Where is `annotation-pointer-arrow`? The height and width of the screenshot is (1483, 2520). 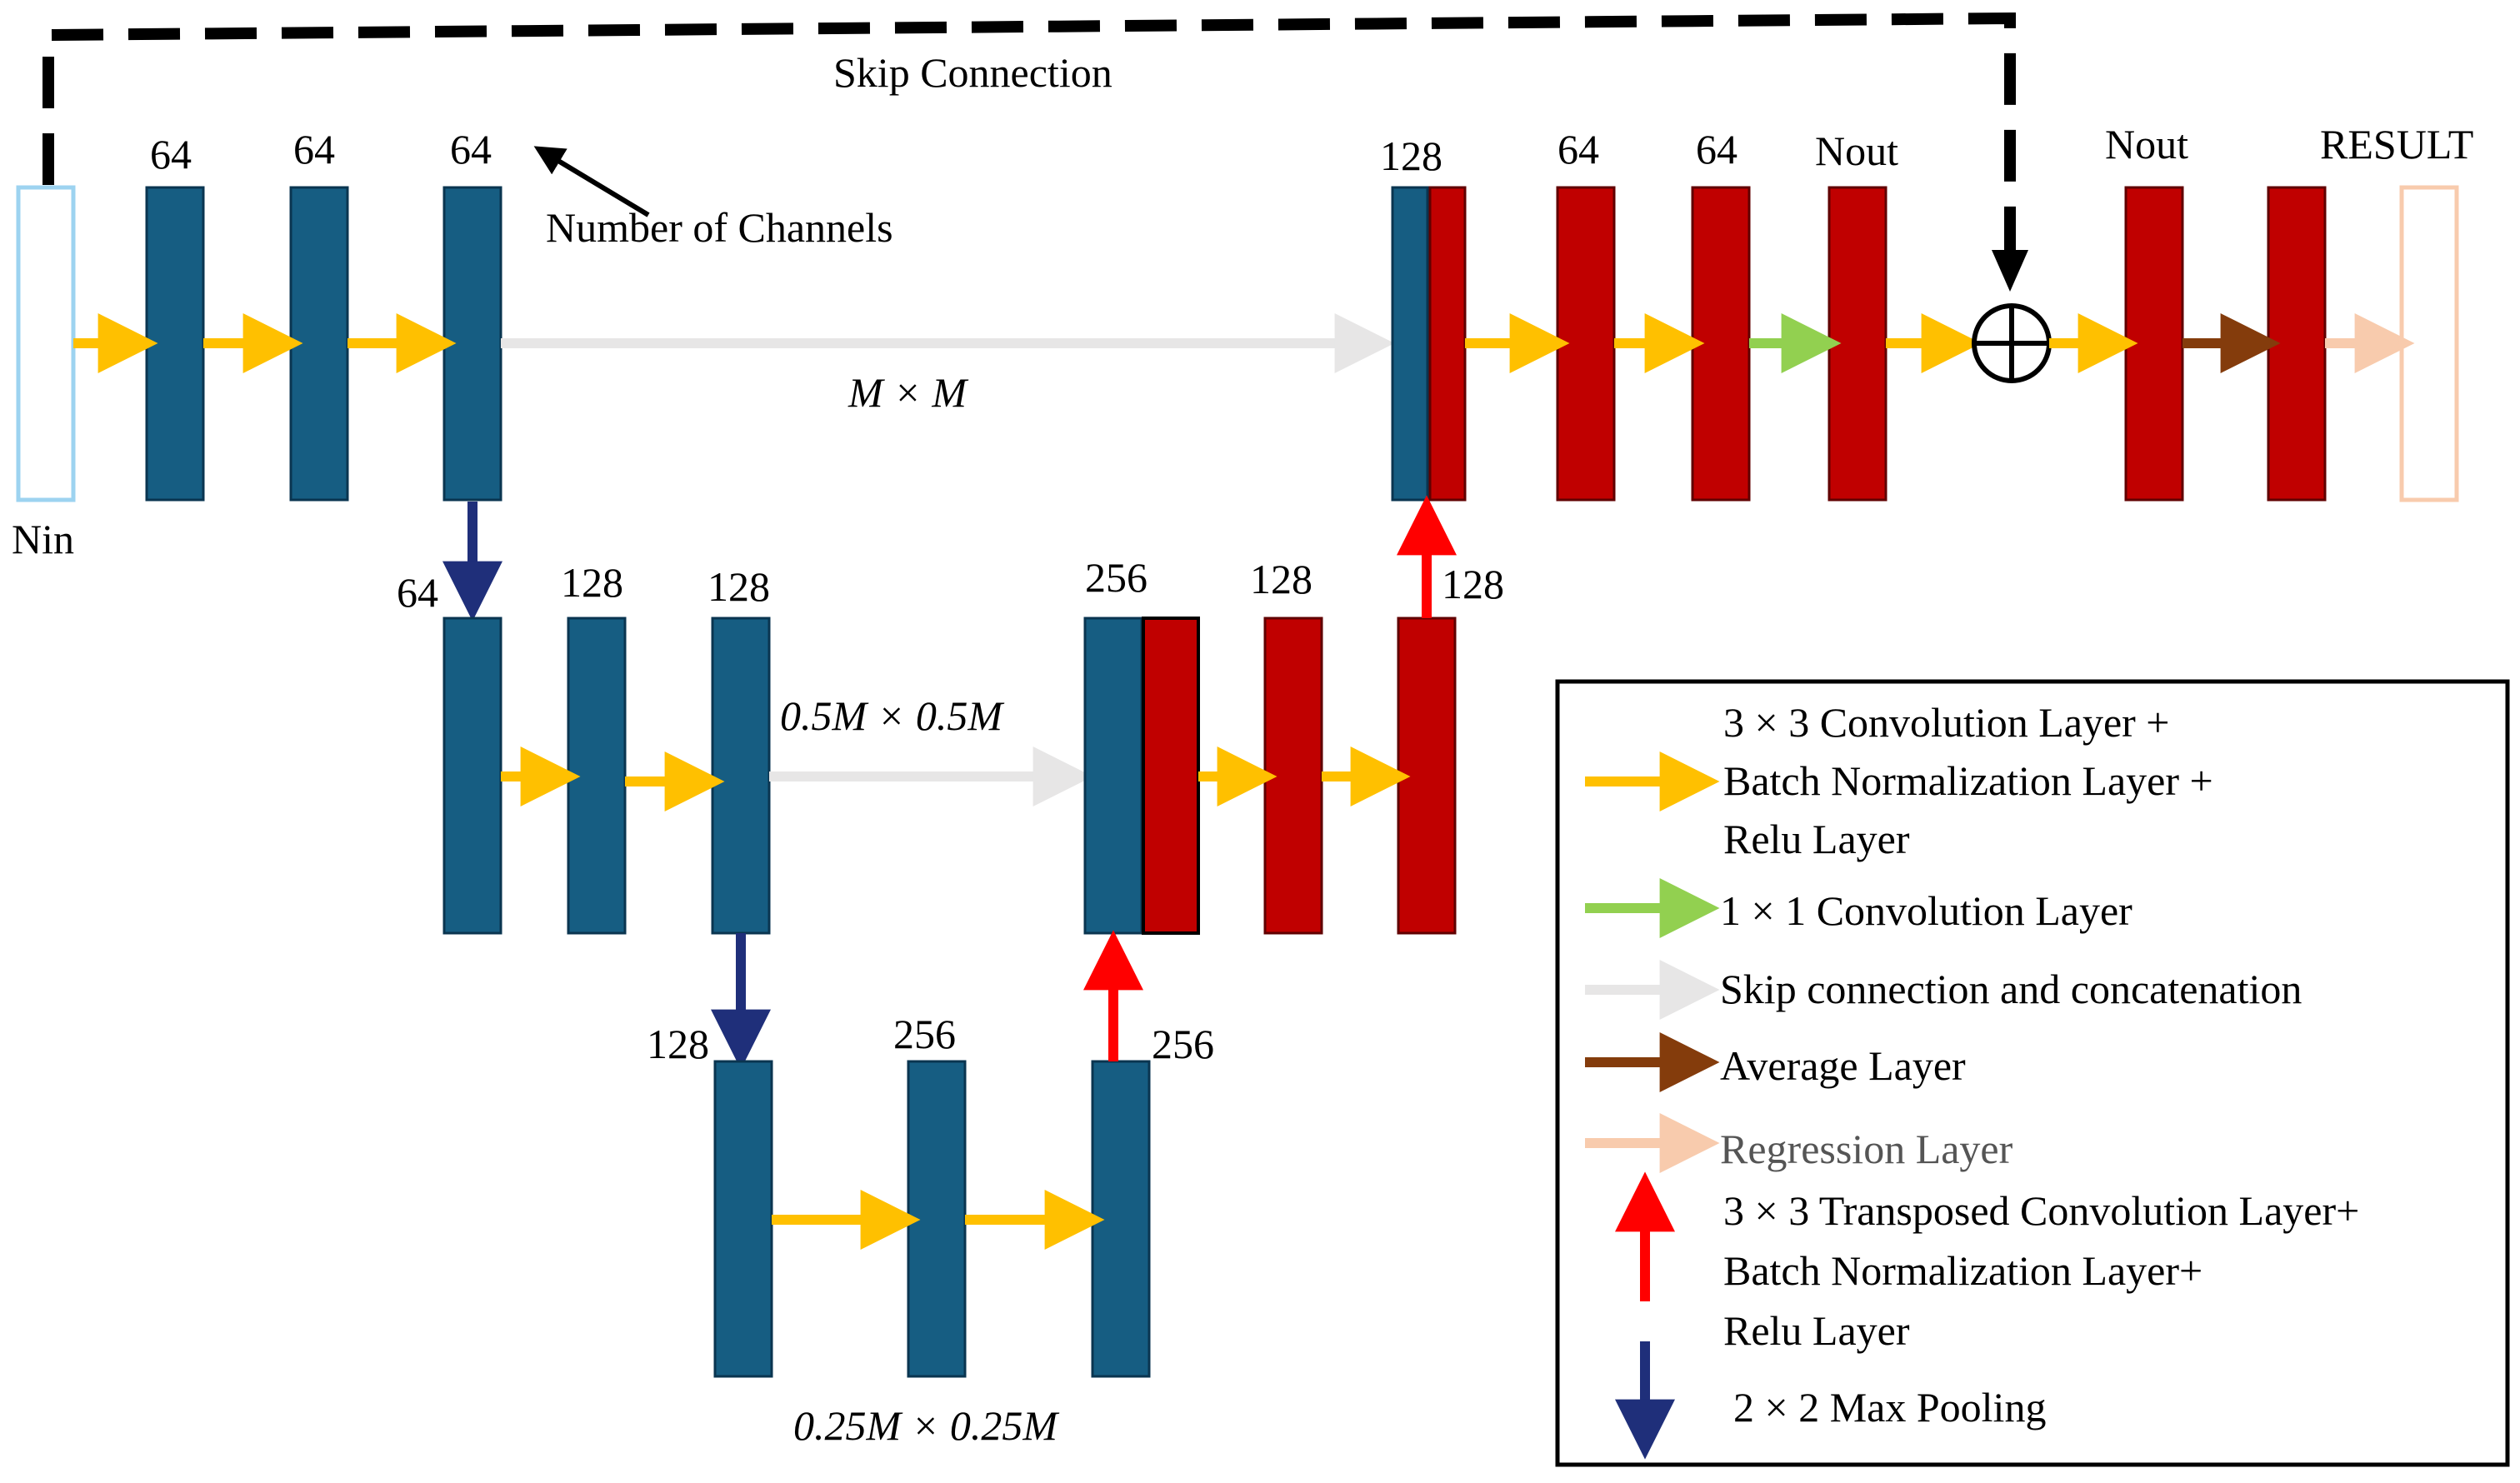 annotation-pointer-arrow is located at coordinates (591, 182).